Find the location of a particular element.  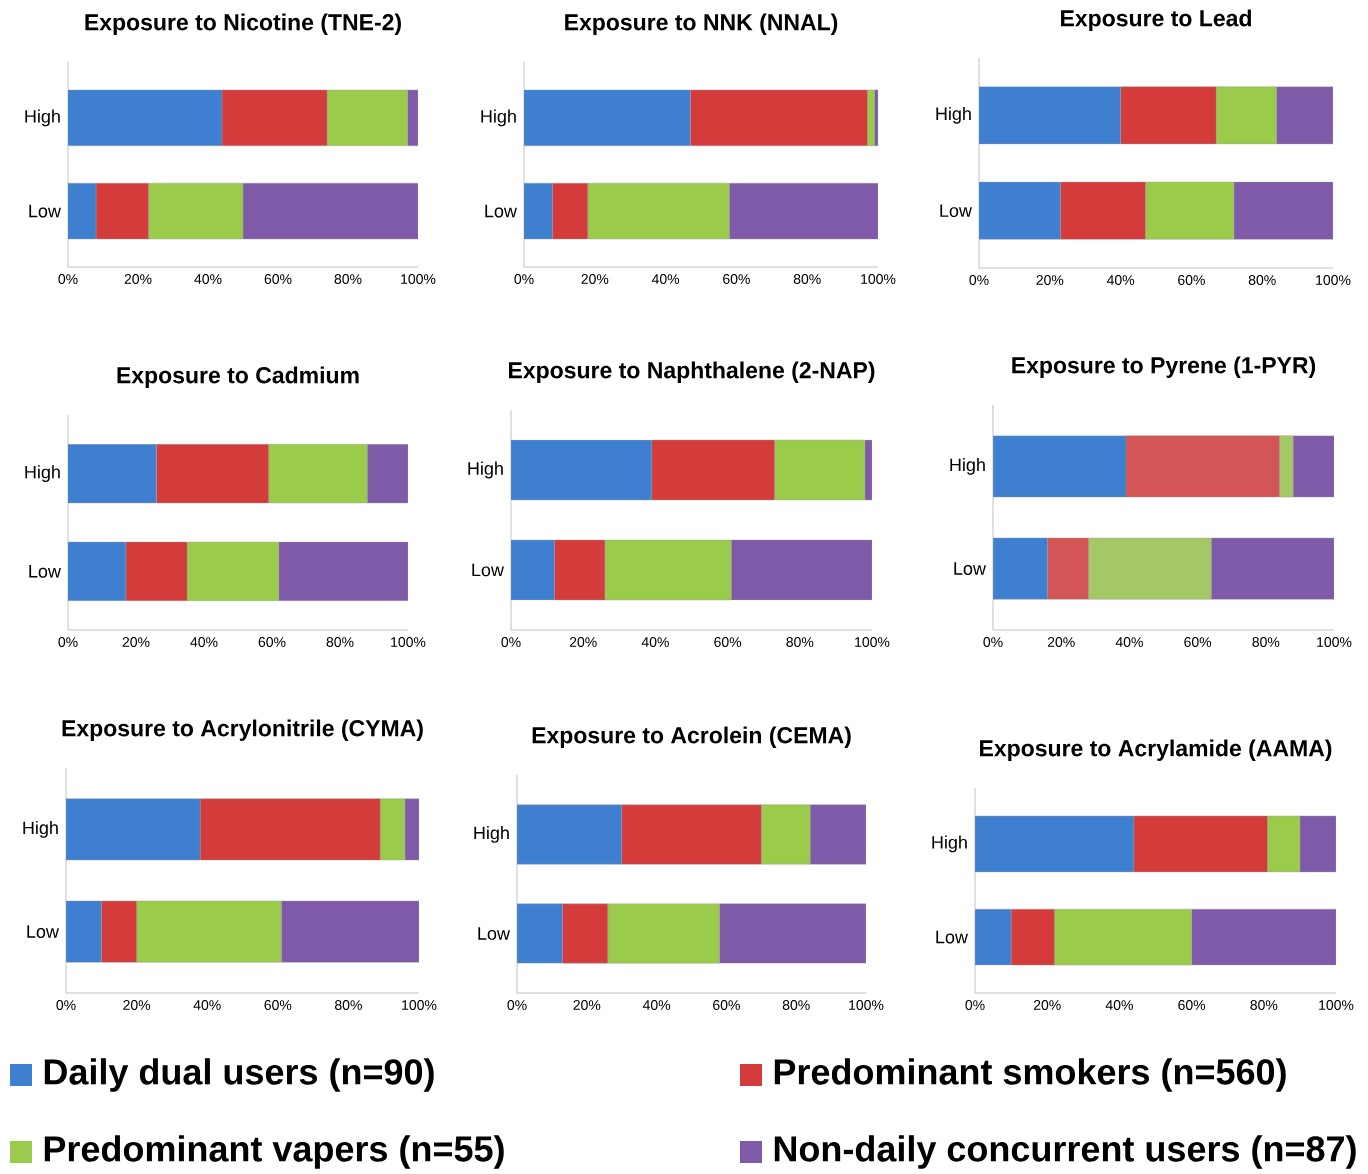

legend-label: Non-daily concurrent users (n=87) is located at coordinates (1065, 1152).